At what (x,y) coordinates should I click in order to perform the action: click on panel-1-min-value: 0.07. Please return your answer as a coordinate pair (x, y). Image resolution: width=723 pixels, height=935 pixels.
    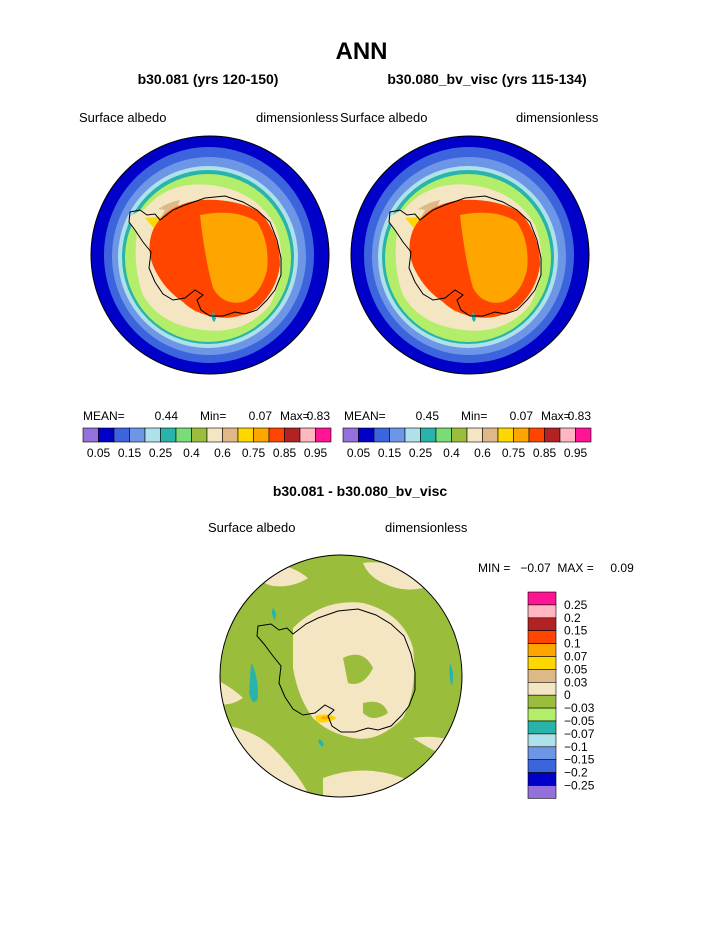
    Looking at the image, I should click on (261, 416).